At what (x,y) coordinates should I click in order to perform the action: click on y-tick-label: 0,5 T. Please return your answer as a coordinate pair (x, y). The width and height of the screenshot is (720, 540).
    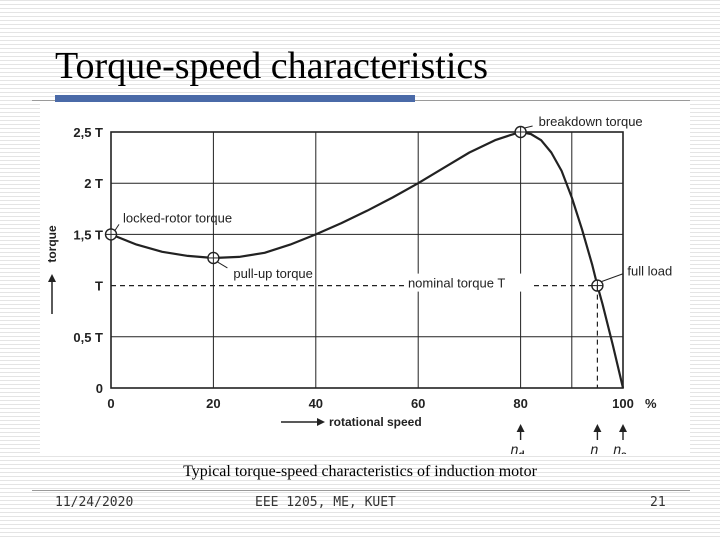
    Looking at the image, I should click on (88, 337).